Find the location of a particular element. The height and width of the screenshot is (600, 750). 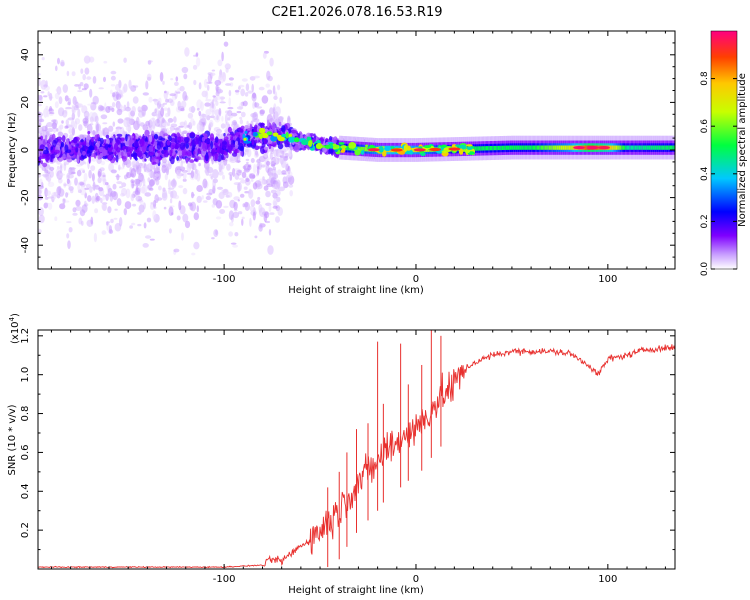

colorbar-label: Normalized spectral amplitude is located at coordinates (742, 150).